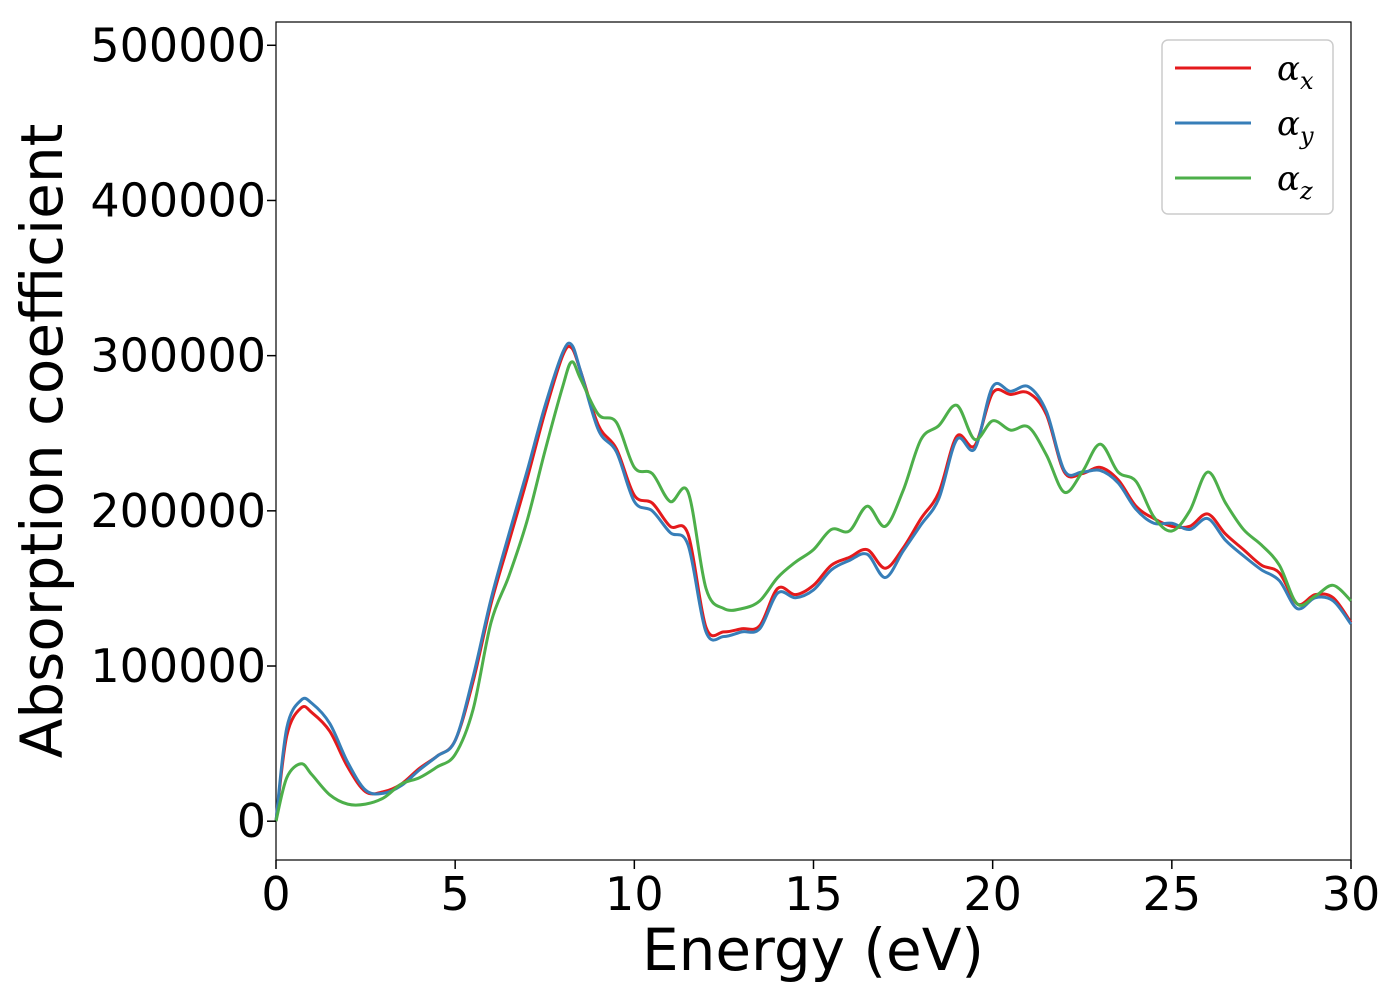 The image size is (1400, 1000). Describe the element at coordinates (178, 666) in the screenshot. I see `y-tick-label: 100000` at that location.